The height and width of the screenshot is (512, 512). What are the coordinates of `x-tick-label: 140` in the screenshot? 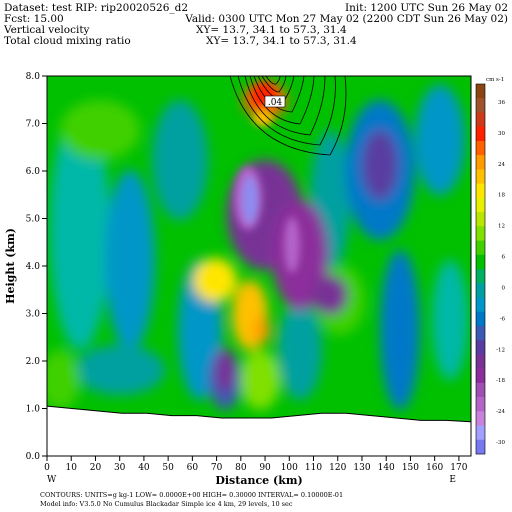 It's located at (386, 468).